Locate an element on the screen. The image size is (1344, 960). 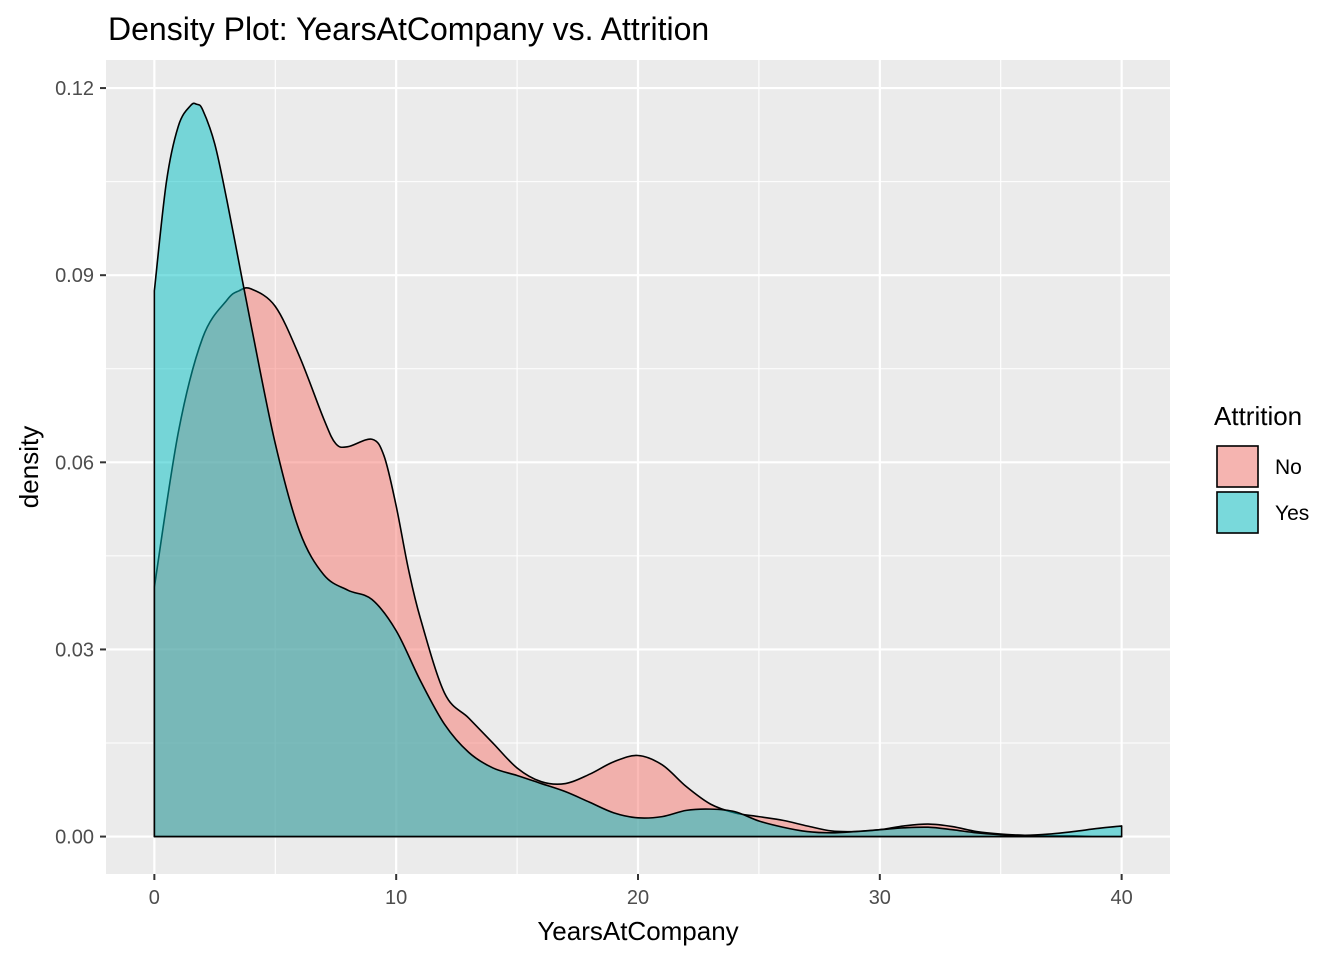
x-axis: 0 10 20 30 40 is located at coordinates (641, 891).